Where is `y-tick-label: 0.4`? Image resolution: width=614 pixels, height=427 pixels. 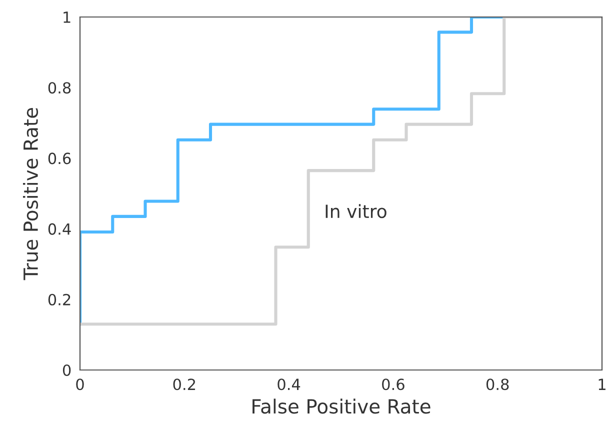
y-tick-label: 0.4 is located at coordinates (59, 229).